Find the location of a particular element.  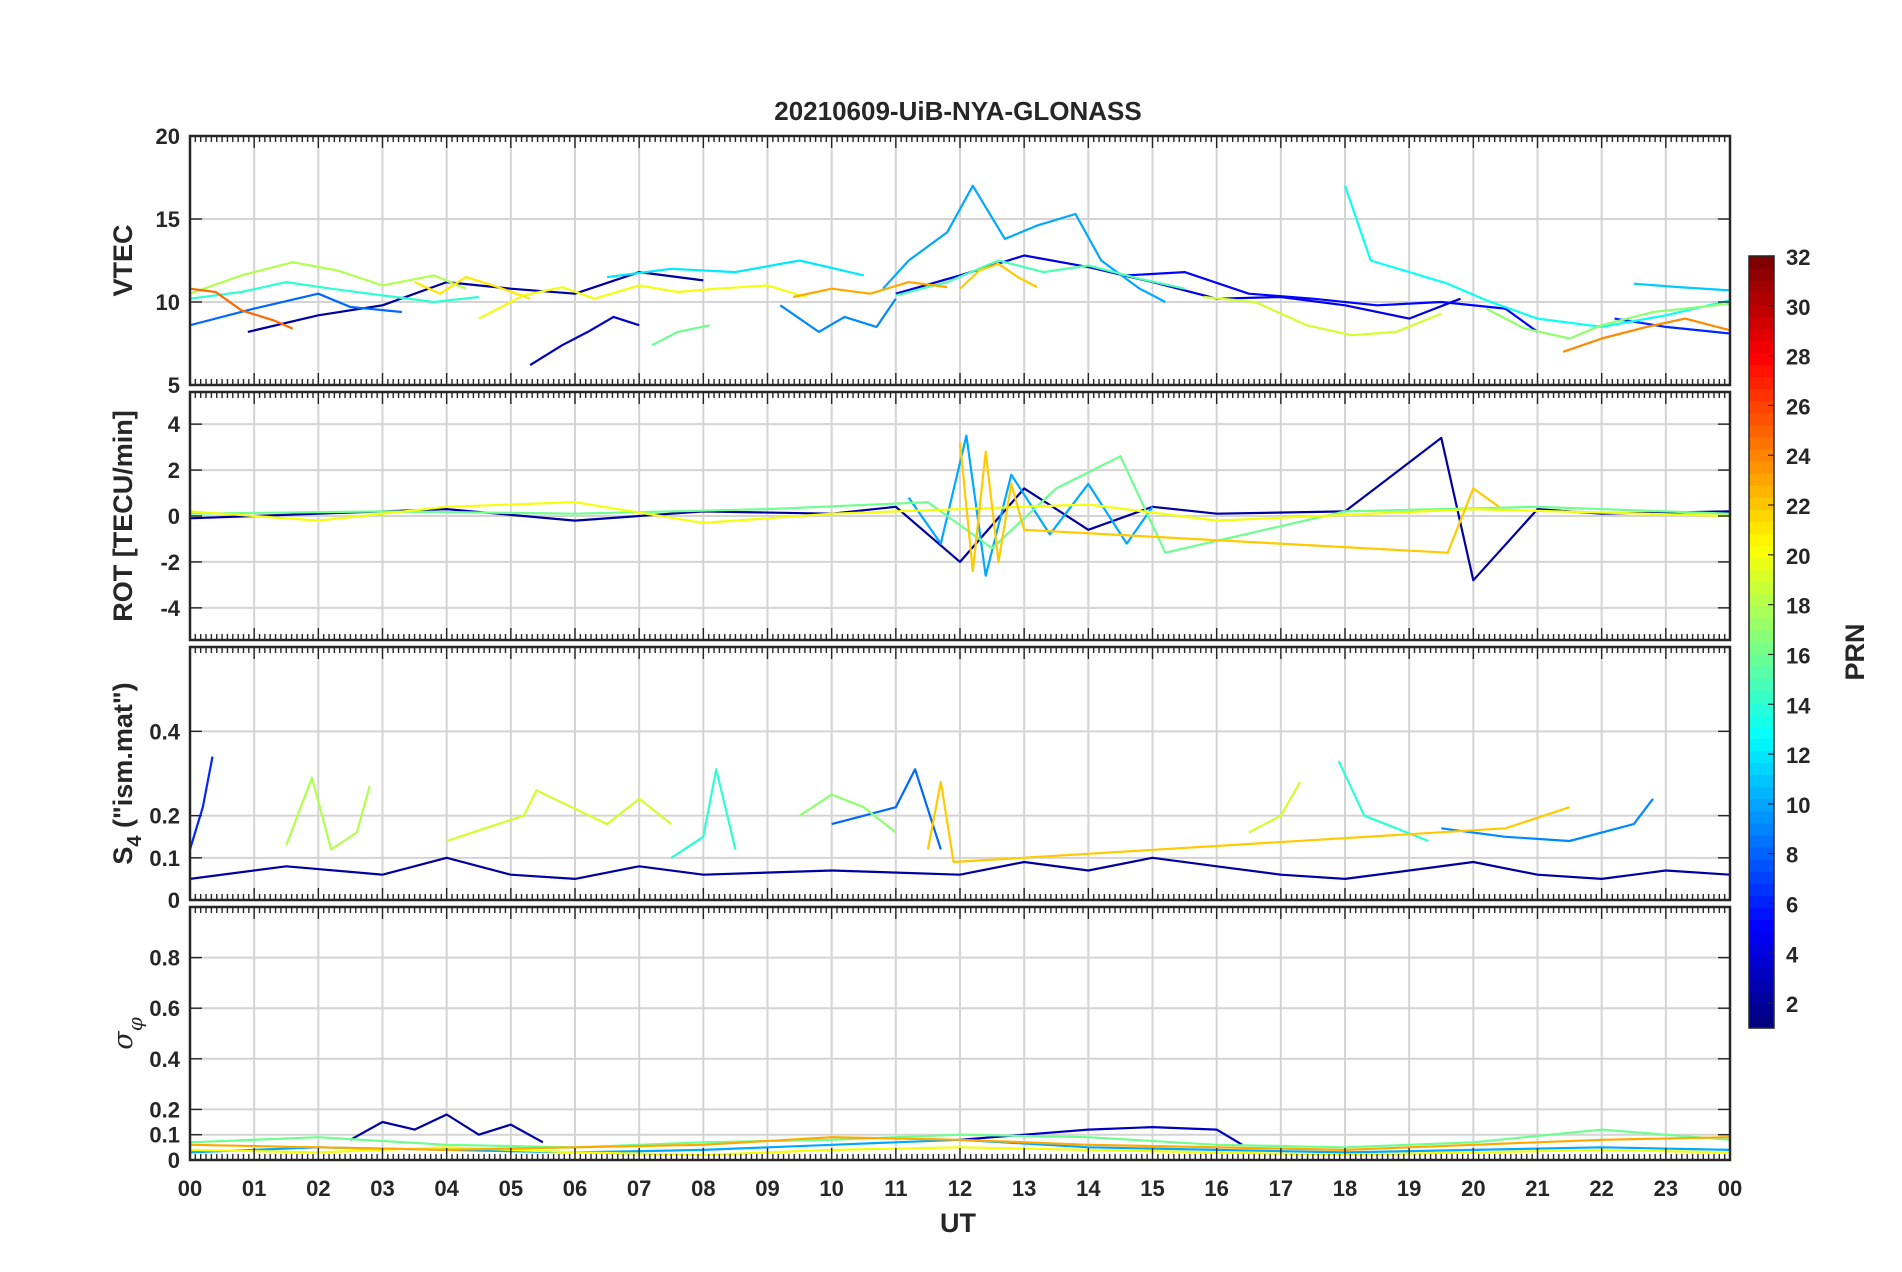

colorbar-tick-label: 22 is located at coordinates (1798, 506).